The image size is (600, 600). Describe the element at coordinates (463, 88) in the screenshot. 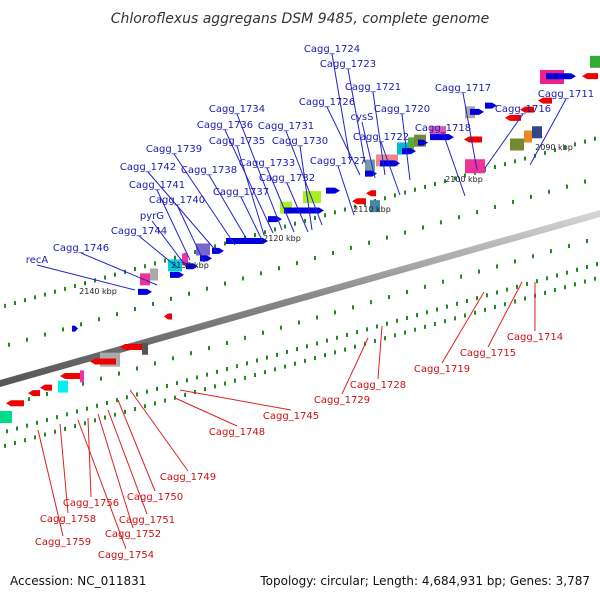

I see `forward-gene-label: Cagg_1717` at that location.